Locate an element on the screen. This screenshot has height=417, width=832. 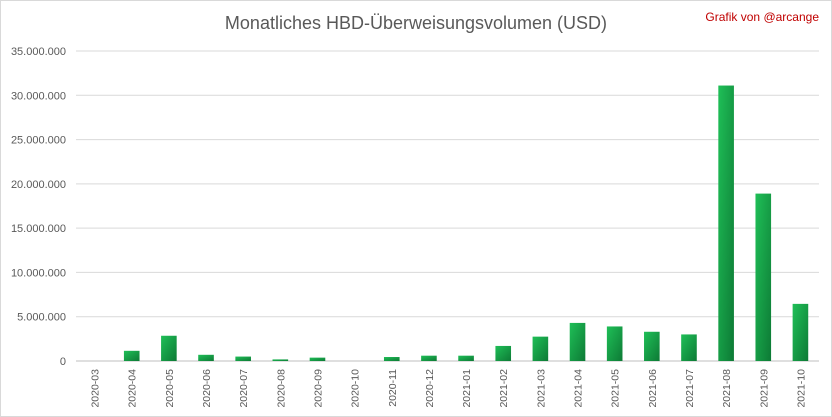
x-tick-label: 2020-06 is located at coordinates (207, 388).